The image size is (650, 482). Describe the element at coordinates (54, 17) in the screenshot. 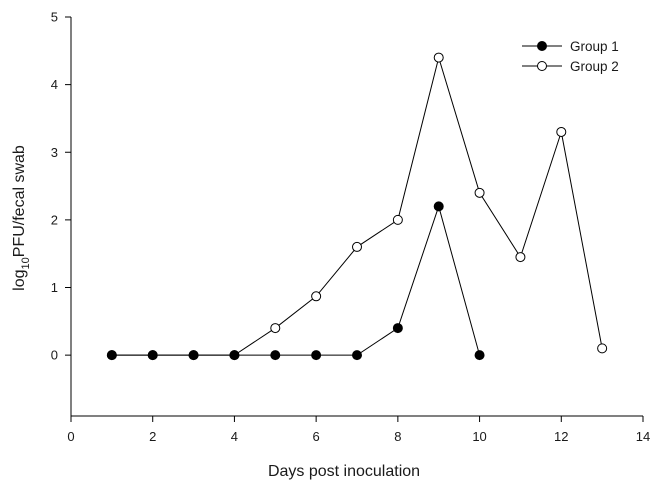

I see `y-tick-label: 5` at that location.